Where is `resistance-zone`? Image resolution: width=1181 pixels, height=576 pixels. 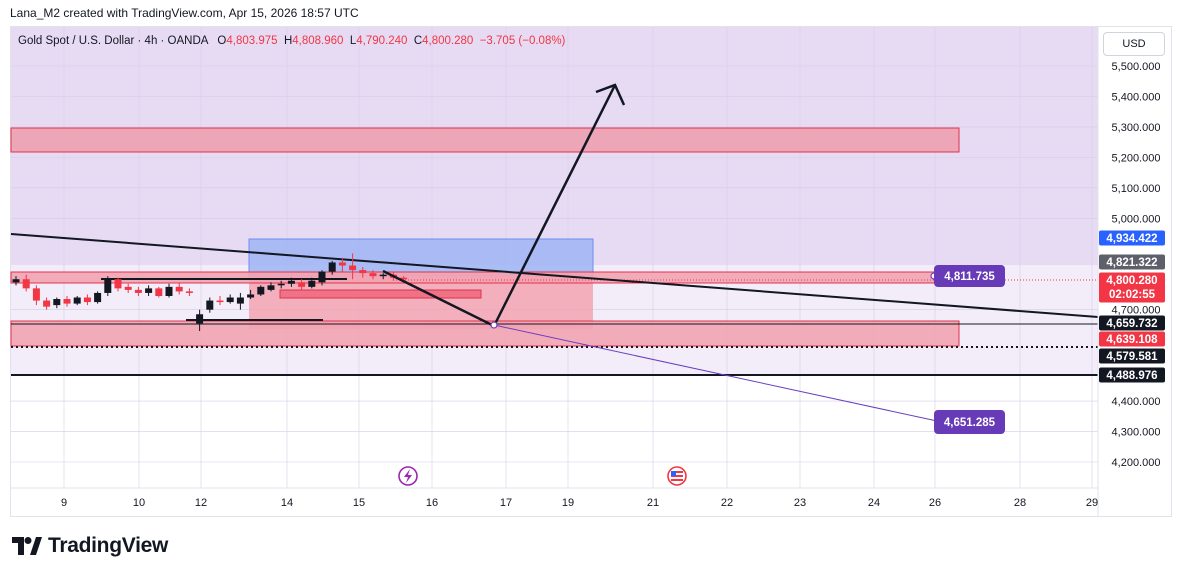 resistance-zone is located at coordinates (485, 277).